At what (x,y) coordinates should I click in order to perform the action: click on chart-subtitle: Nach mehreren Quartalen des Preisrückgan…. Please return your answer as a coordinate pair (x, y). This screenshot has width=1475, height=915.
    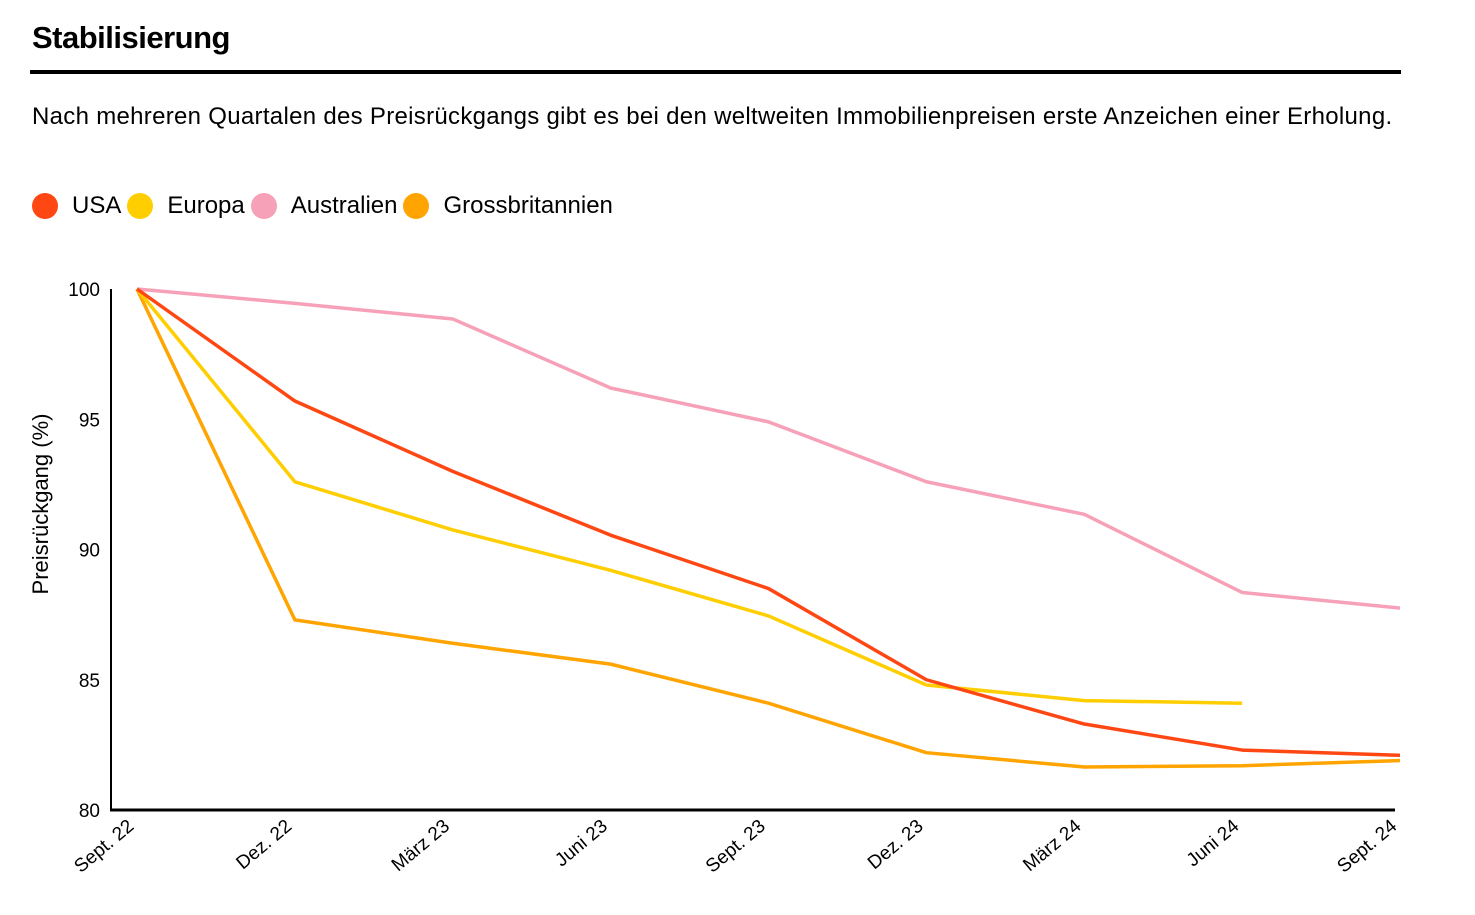
    Looking at the image, I should click on (712, 116).